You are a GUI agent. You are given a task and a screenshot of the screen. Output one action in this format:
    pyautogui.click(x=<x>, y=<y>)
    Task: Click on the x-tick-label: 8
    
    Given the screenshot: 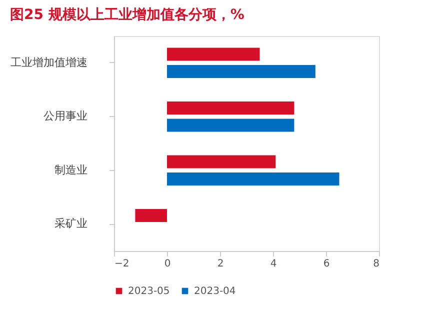 What is the action you would take?
    pyautogui.click(x=376, y=264)
    